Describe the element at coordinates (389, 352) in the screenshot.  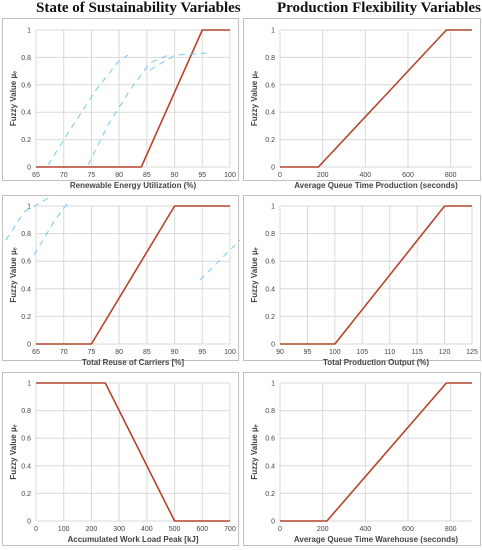
I see `x-tick-label: 110` at that location.